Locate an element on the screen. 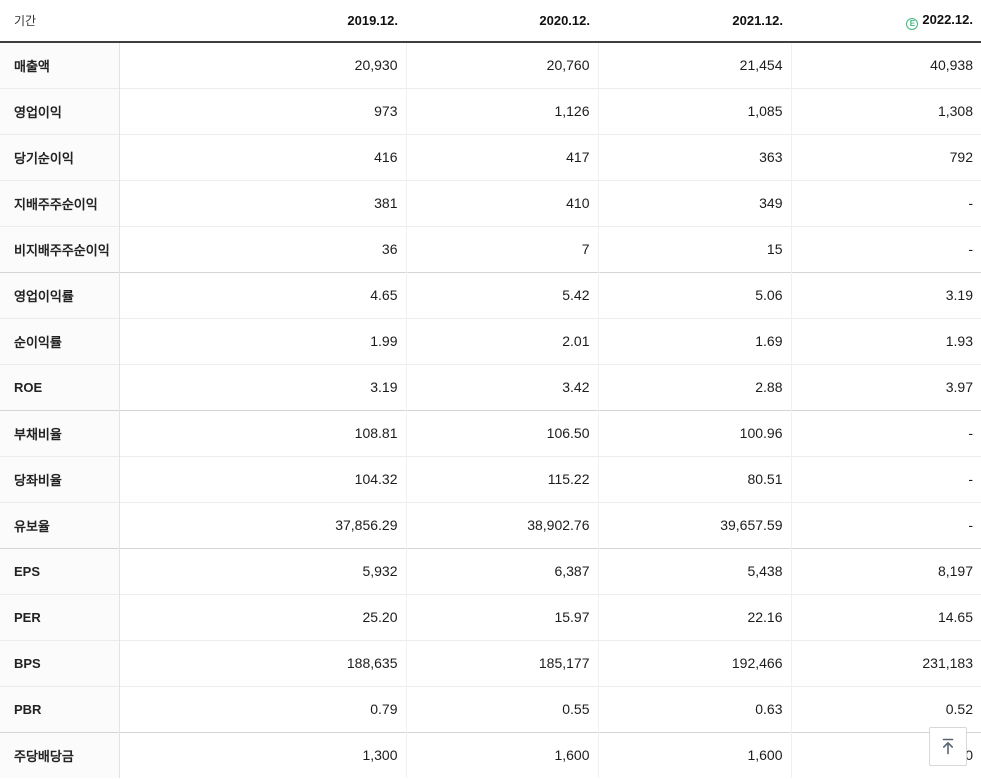 The width and height of the screenshot is (981, 779). metric-label: 주당배당금 is located at coordinates (60, 754).